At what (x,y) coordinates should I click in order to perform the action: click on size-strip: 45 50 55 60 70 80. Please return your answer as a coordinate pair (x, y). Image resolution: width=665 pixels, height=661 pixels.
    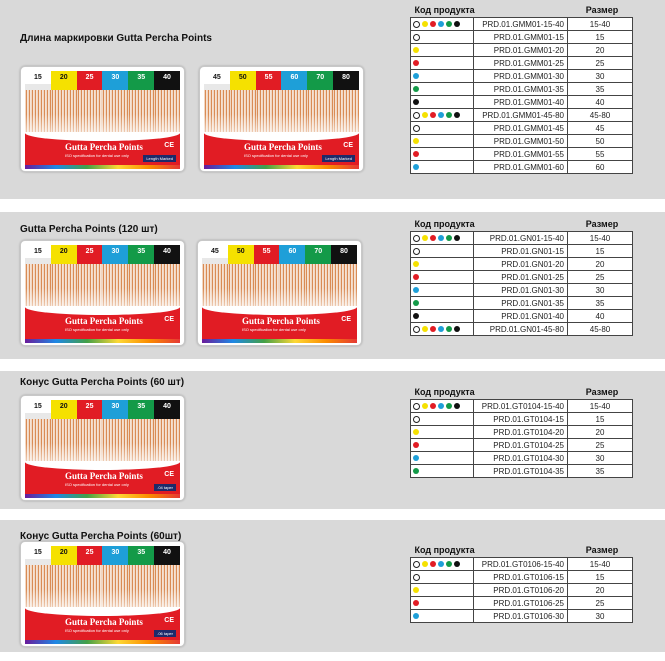
    Looking at the image, I should click on (279, 251).